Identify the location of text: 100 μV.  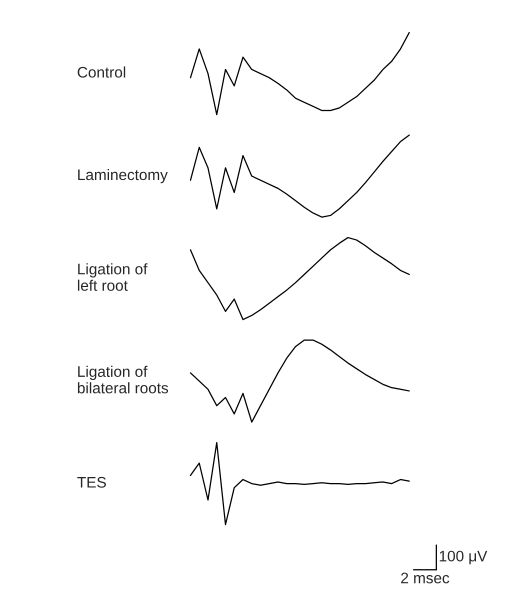
(464, 557).